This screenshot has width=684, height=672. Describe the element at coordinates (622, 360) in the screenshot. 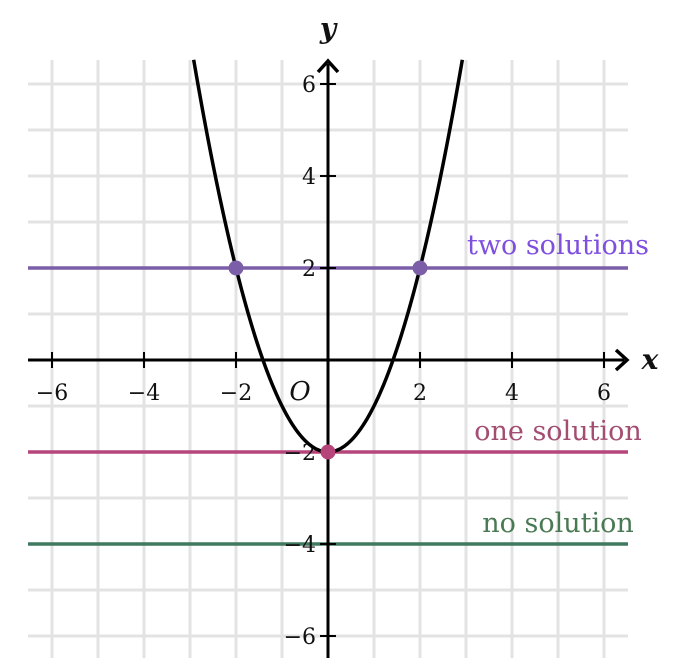

I see `x-axis-arrow-icon` at that location.